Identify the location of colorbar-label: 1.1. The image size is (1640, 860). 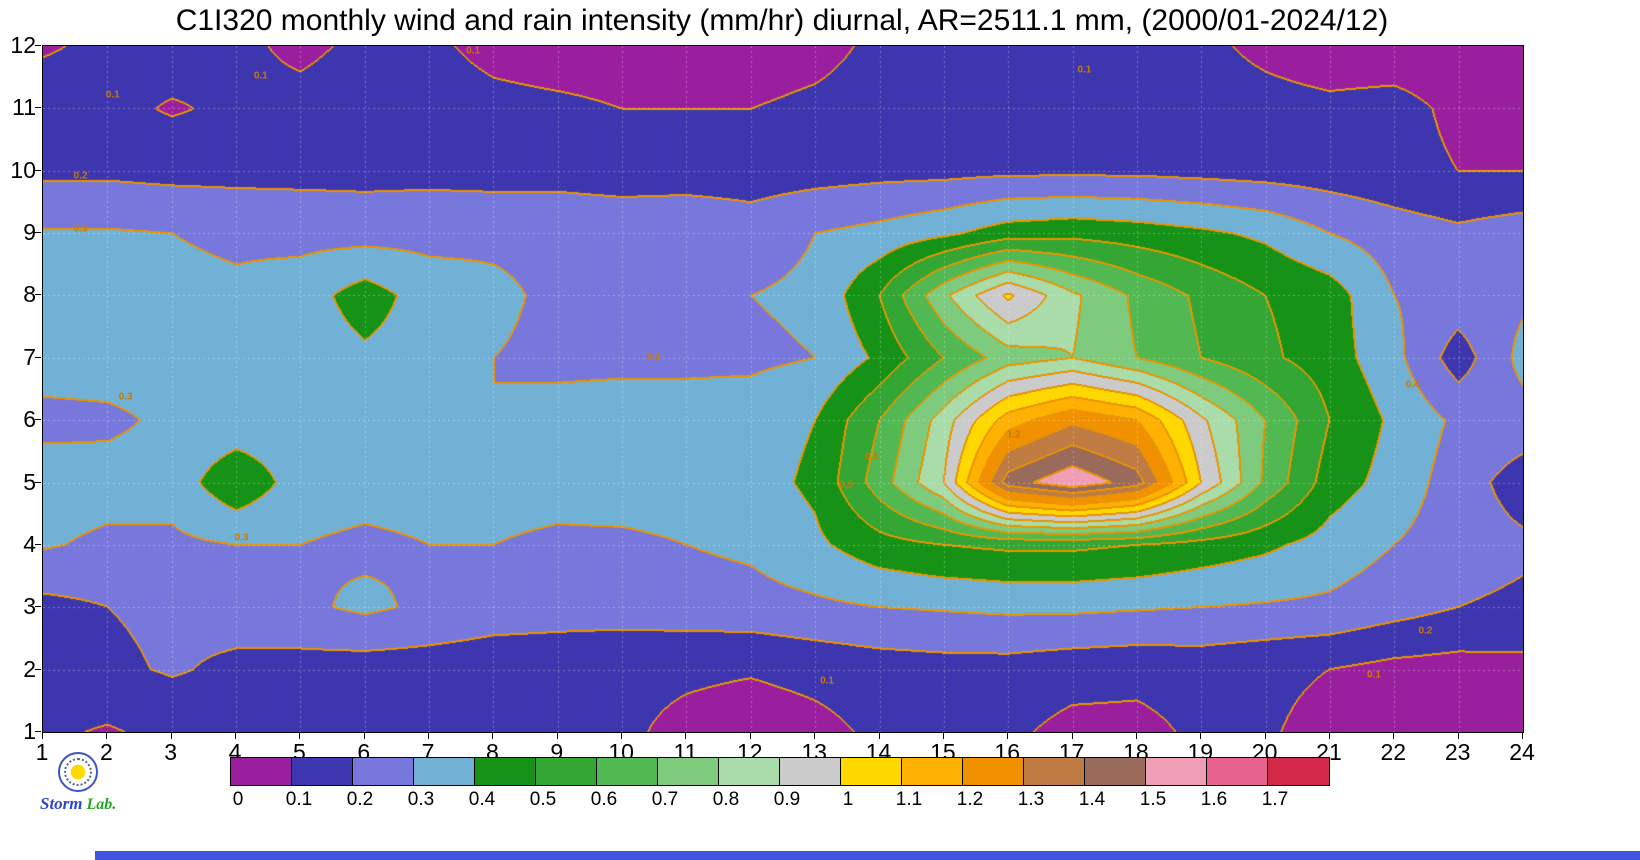
(909, 799).